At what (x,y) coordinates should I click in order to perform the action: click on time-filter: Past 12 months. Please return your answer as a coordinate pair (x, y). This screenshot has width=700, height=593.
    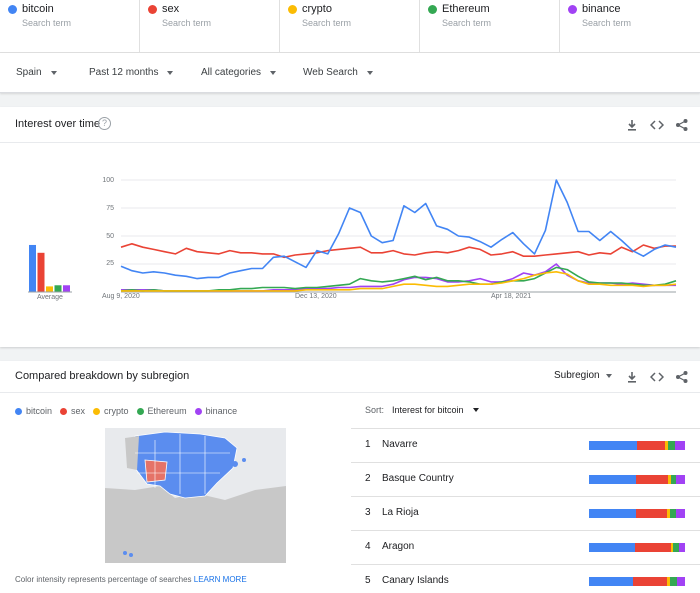
    Looking at the image, I should click on (131, 72).